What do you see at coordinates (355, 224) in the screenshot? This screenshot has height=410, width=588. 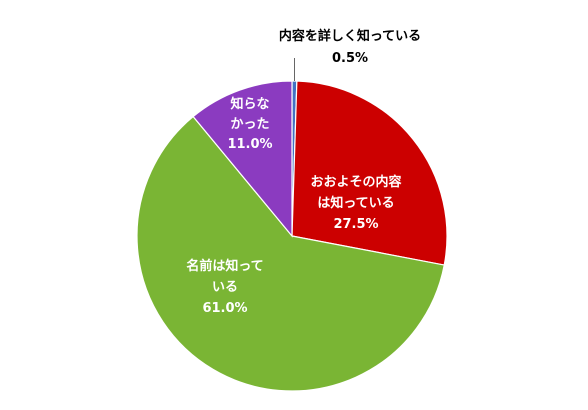 I see `slice-percent-1: 27.5%` at bounding box center [355, 224].